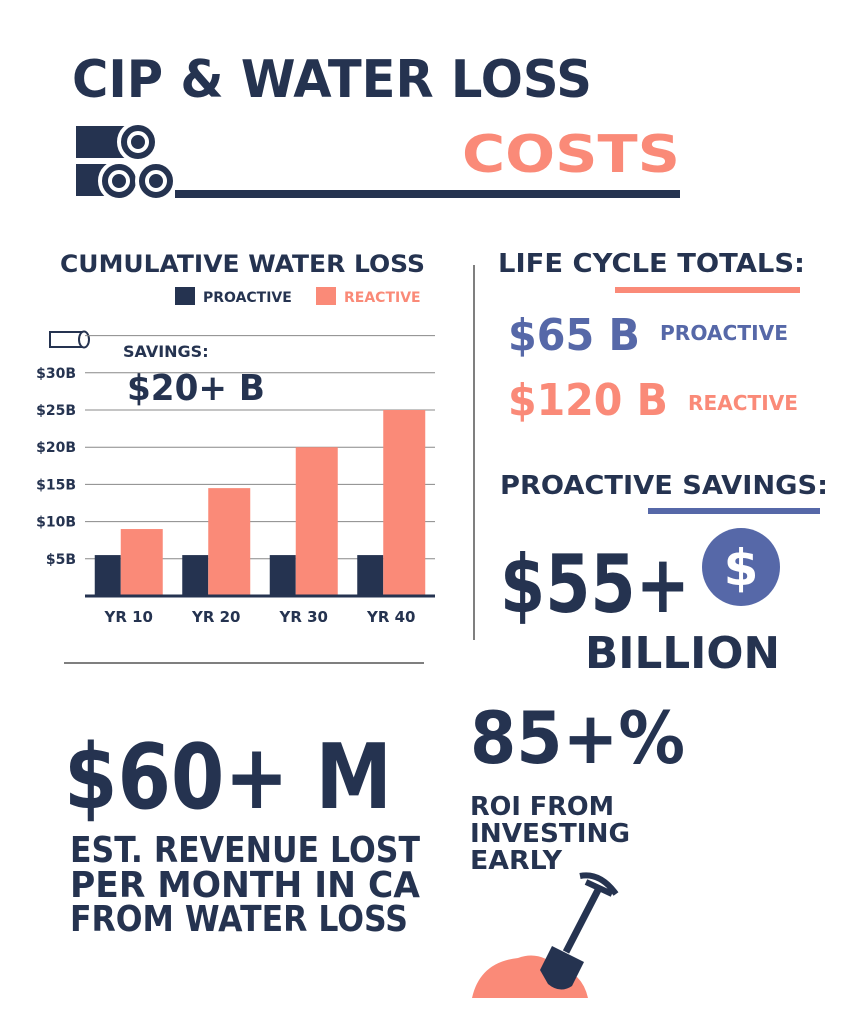  What do you see at coordinates (332, 80) in the screenshot?
I see `title: CIP & WATER LOSS` at bounding box center [332, 80].